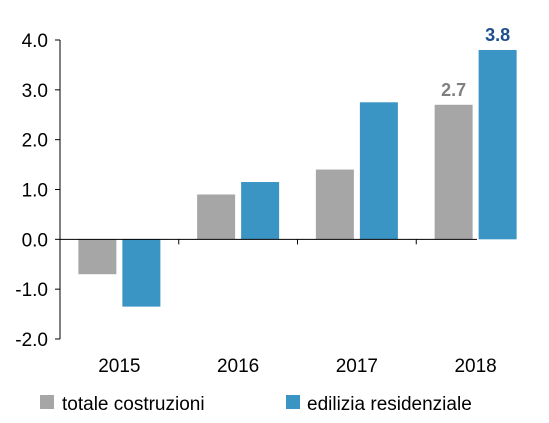 The image size is (549, 423). What do you see at coordinates (141, 273) in the screenshot?
I see `bar-edilizia-residenziale-2015` at bounding box center [141, 273].